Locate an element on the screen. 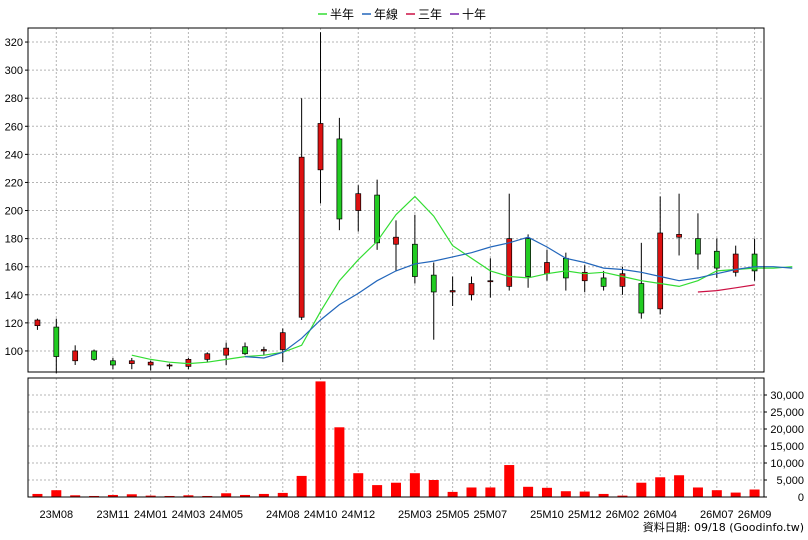 This screenshot has height=540, width=808. x-tick-label: 24M03 is located at coordinates (189, 515).